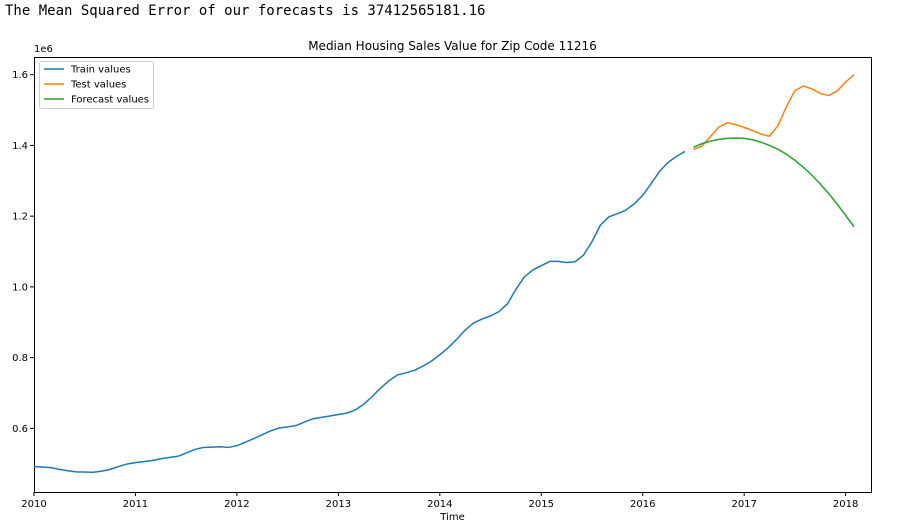 This screenshot has height=529, width=906. What do you see at coordinates (541, 504) in the screenshot?
I see `x-tick-label: 2015` at bounding box center [541, 504].